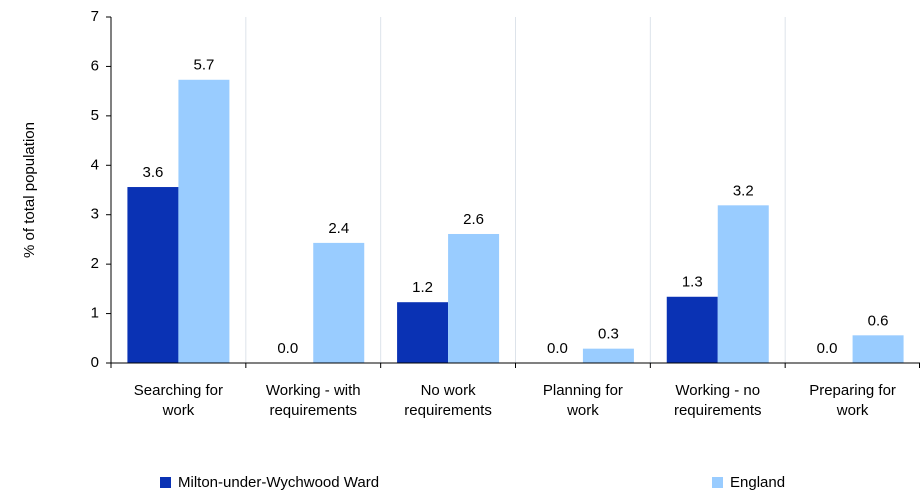 The width and height of the screenshot is (920, 493). I want to click on y-tick-label: 1, so click(95, 313).